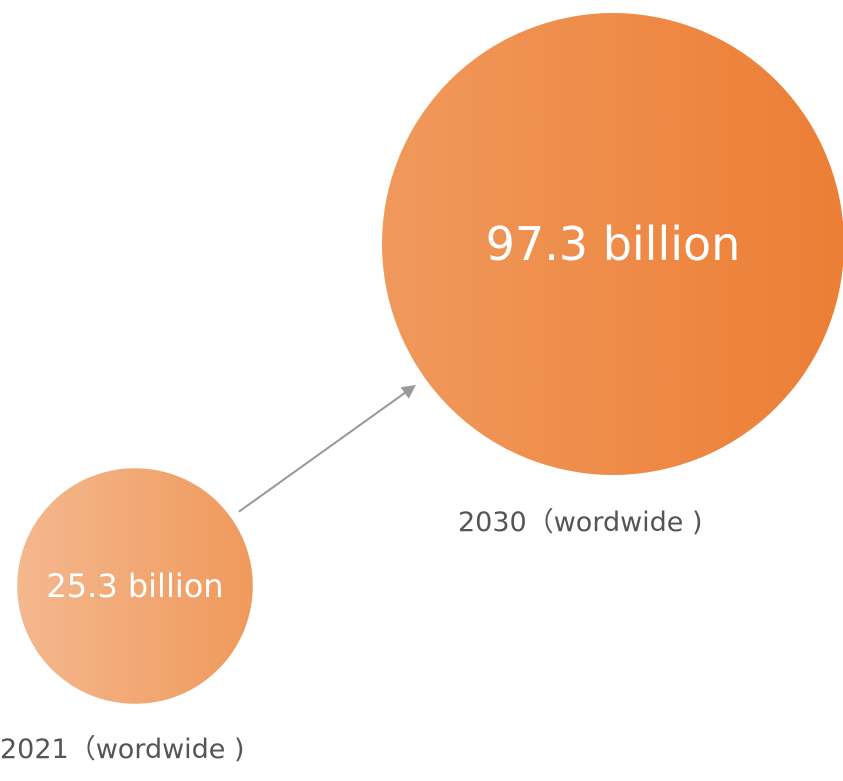  Describe the element at coordinates (580, 522) in the screenshot. I see `caption-2030: 2030（wordwide )` at that location.